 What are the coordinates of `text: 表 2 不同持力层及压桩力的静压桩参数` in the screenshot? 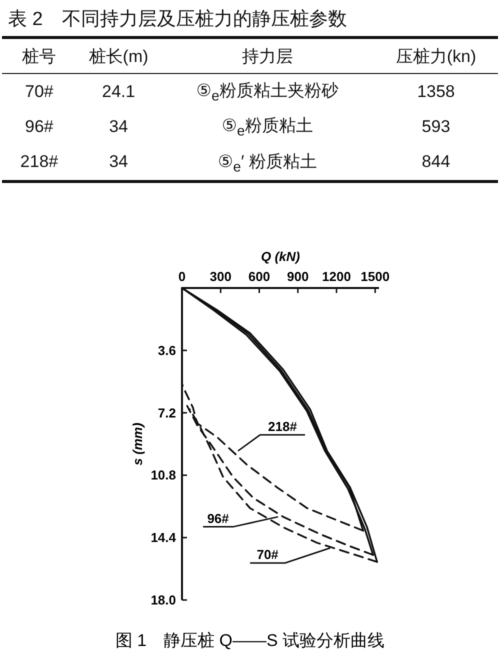 It's located at (177, 20).